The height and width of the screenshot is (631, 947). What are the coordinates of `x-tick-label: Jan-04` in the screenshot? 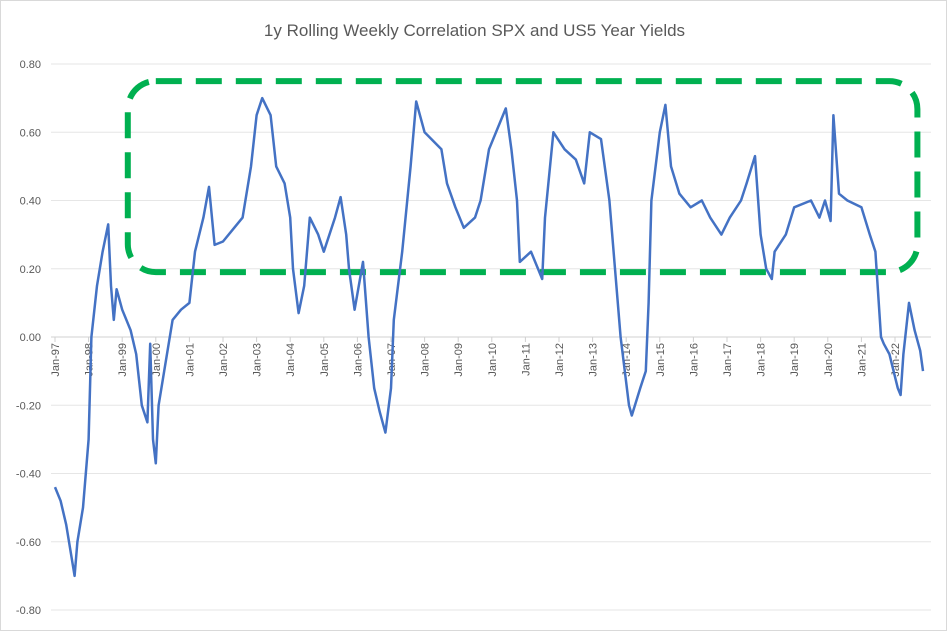 It's located at (291, 360).